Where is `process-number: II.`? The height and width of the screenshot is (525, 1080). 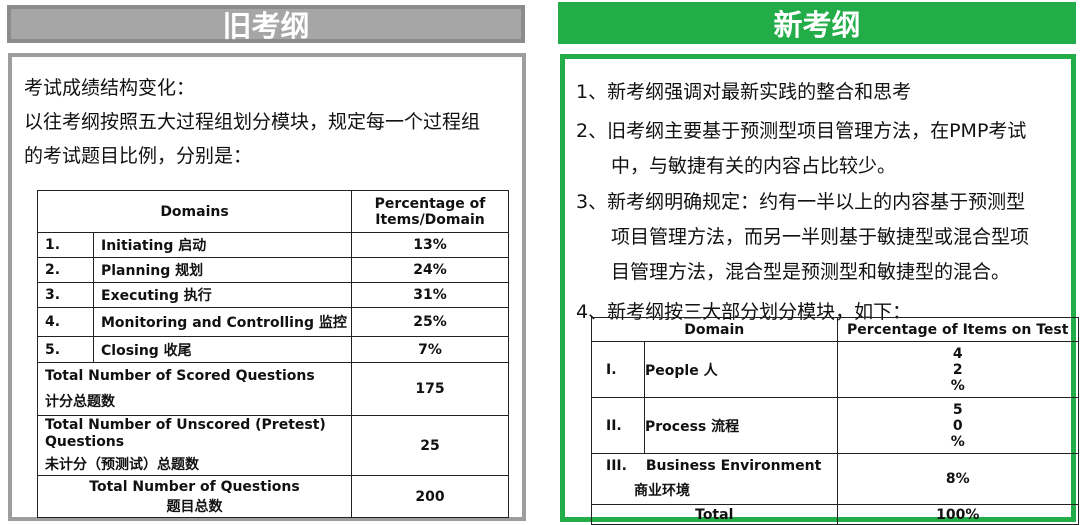
process-number: II. is located at coordinates (618, 425).